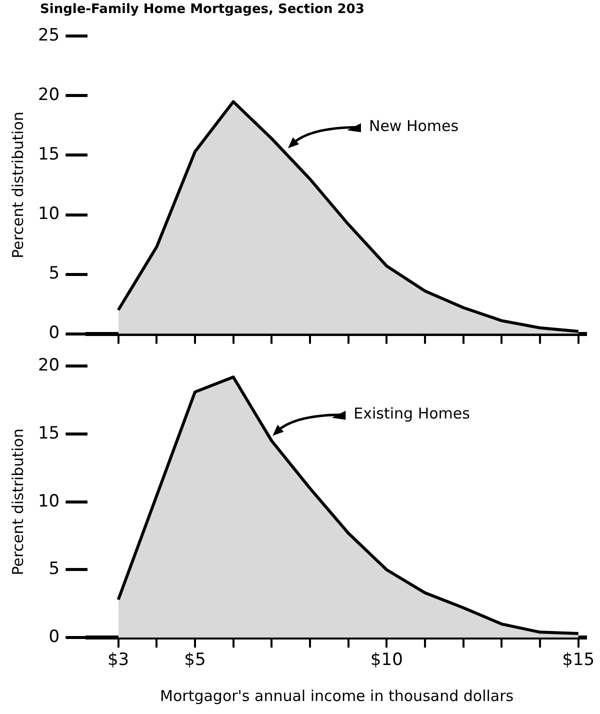  Describe the element at coordinates (195, 660) in the screenshot. I see `x-tick-label: $5` at that location.